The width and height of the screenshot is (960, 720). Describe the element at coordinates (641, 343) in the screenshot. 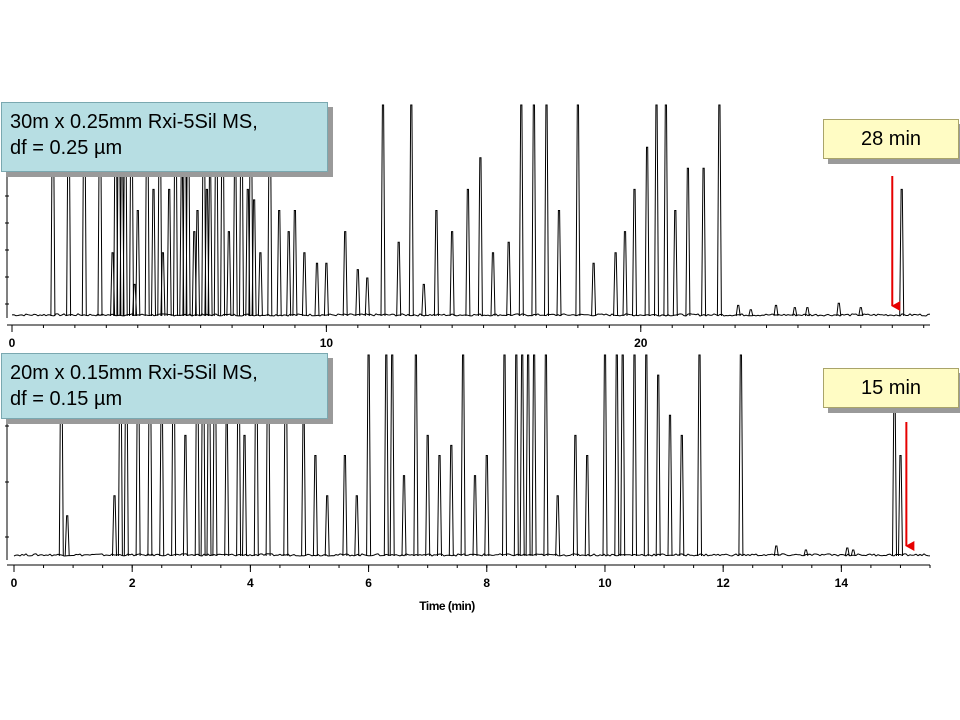

I see `x-tick-label: 20` at that location.